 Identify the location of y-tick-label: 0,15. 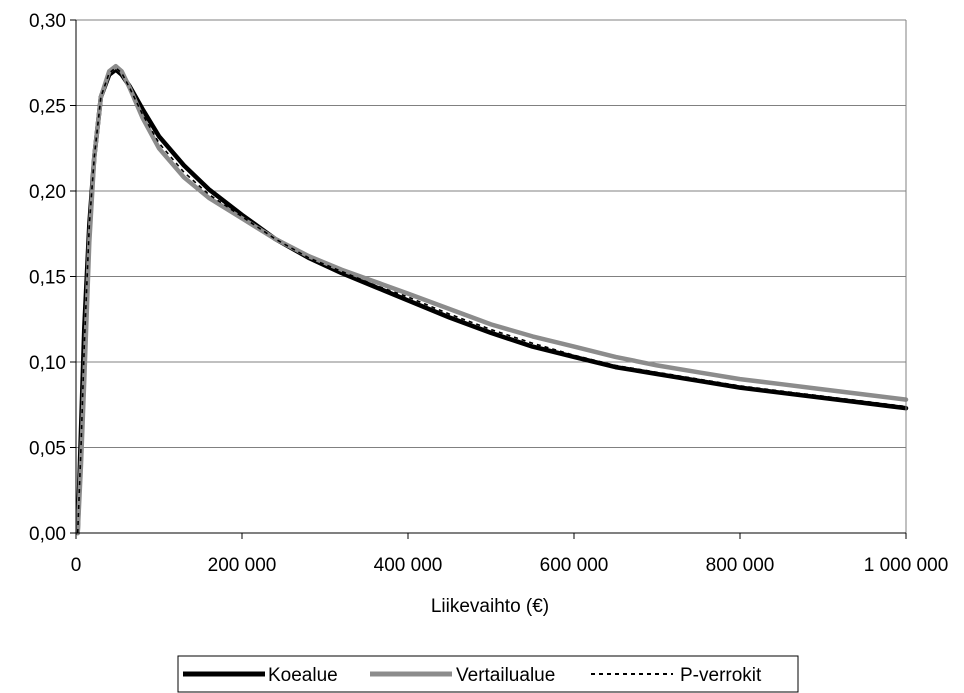
(47, 278).